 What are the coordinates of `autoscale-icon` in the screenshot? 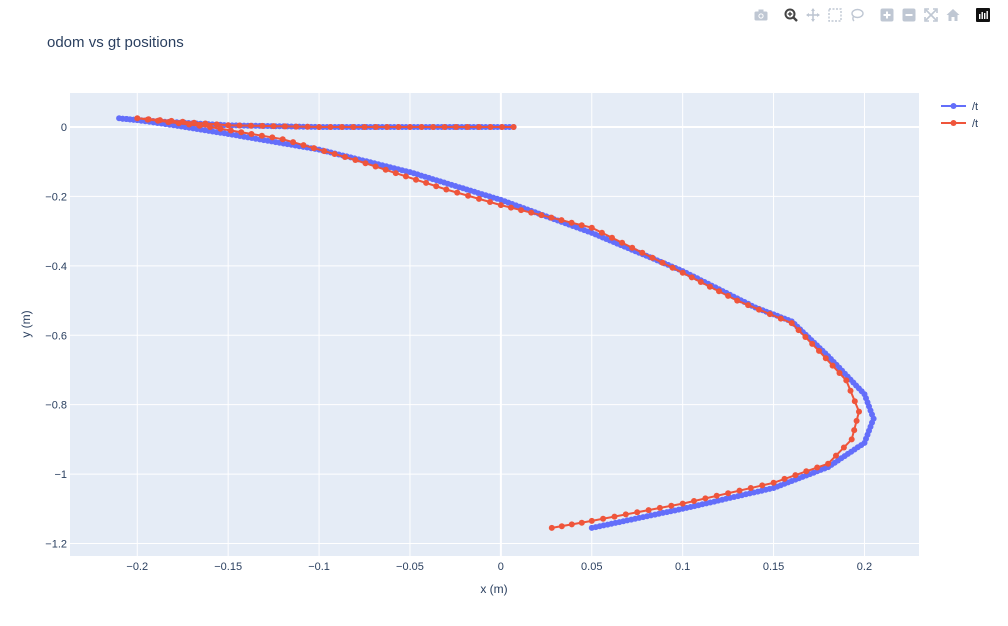 It's located at (931, 15).